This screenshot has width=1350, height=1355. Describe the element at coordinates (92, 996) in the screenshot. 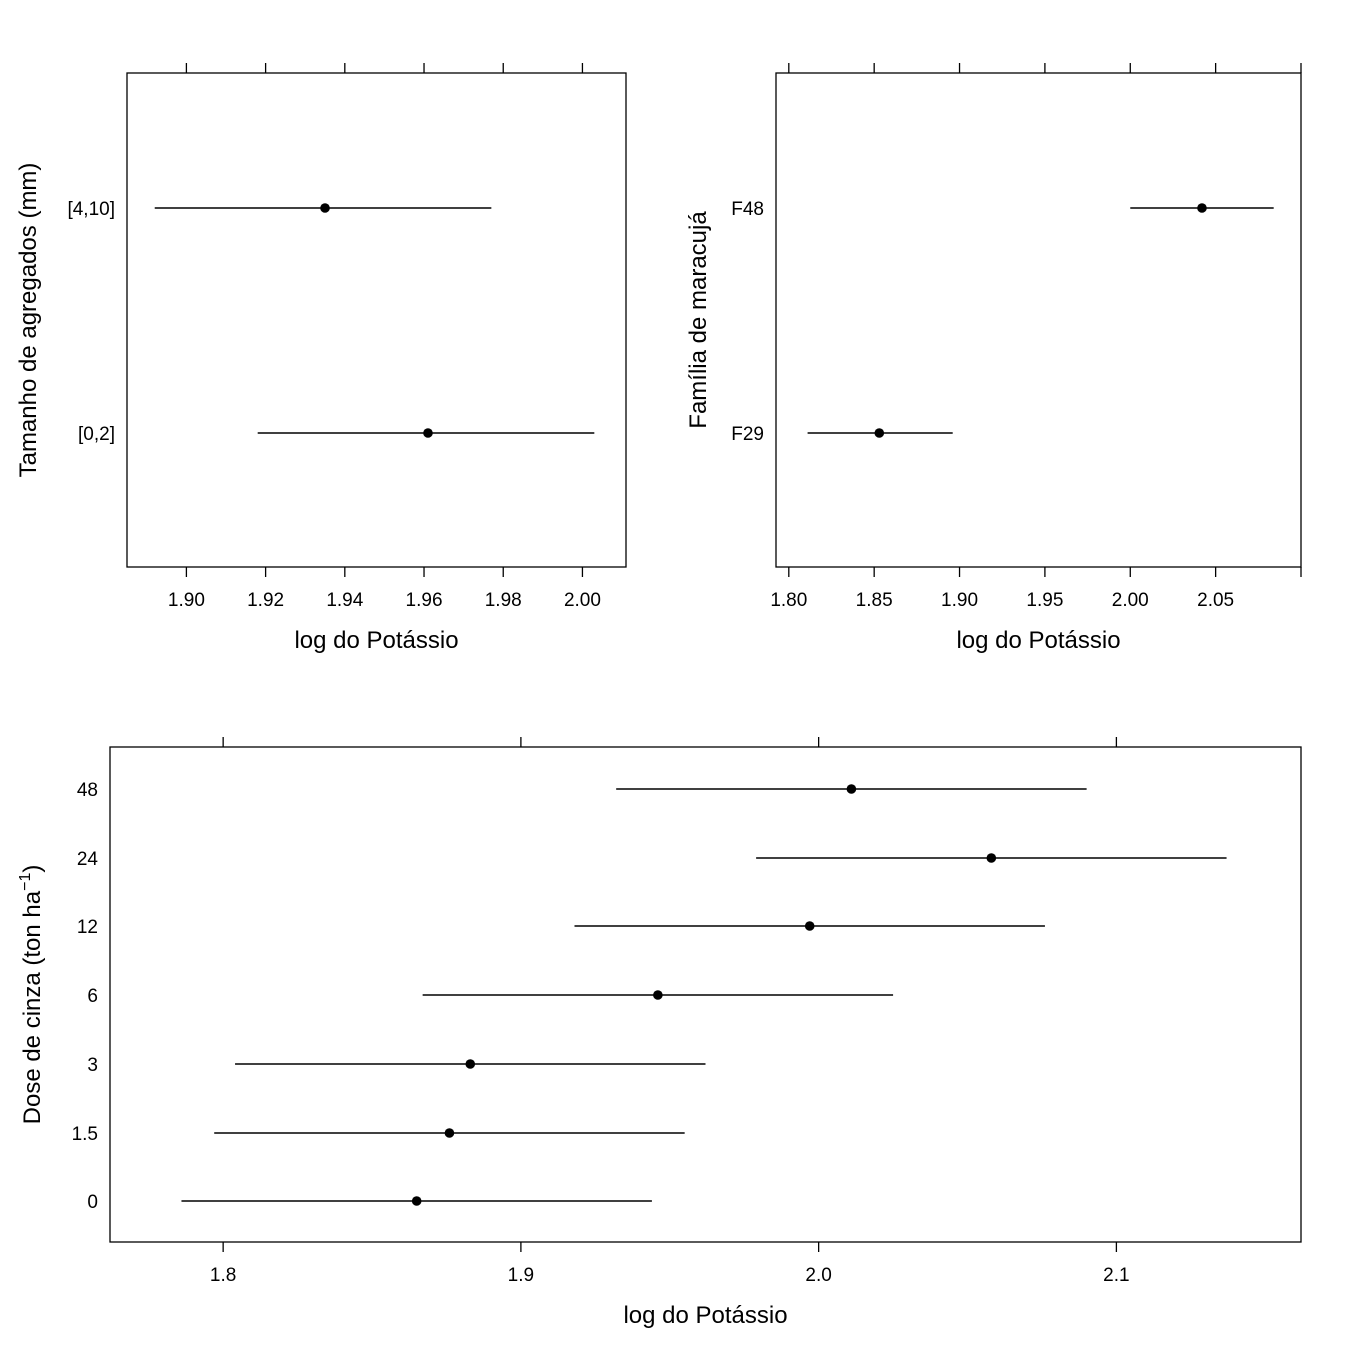

I see `y-tick-label: 6` at that location.